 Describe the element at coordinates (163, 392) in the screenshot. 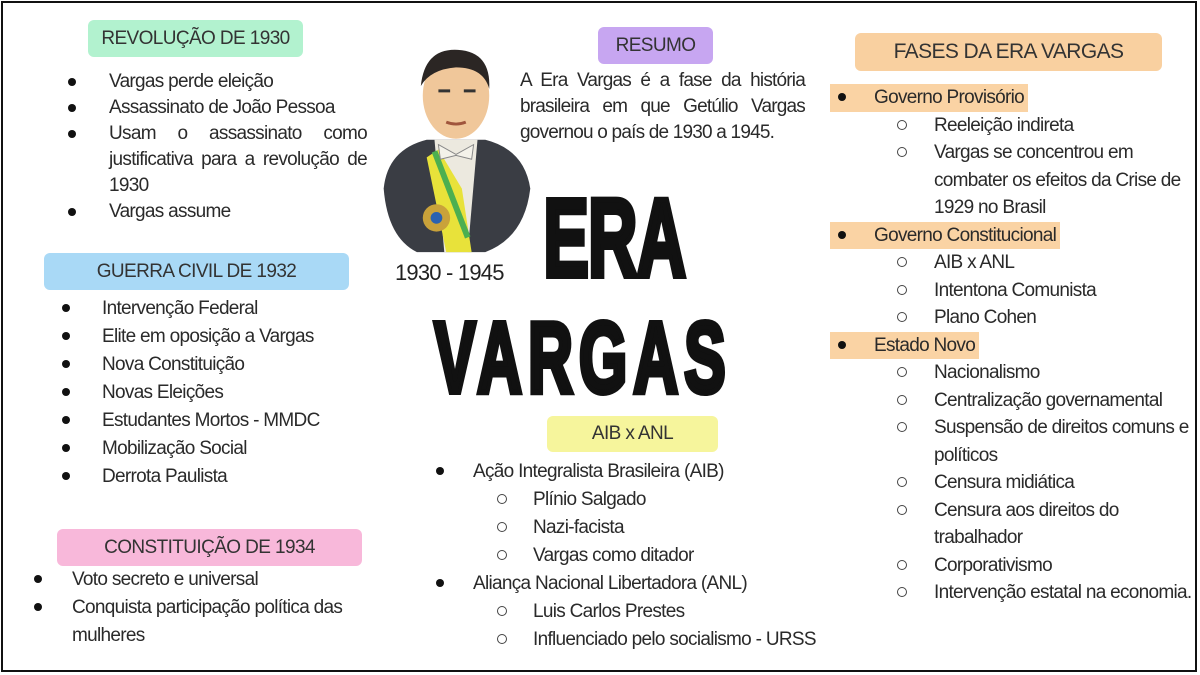

I see `list-item-text: Novas Eleições` at that location.